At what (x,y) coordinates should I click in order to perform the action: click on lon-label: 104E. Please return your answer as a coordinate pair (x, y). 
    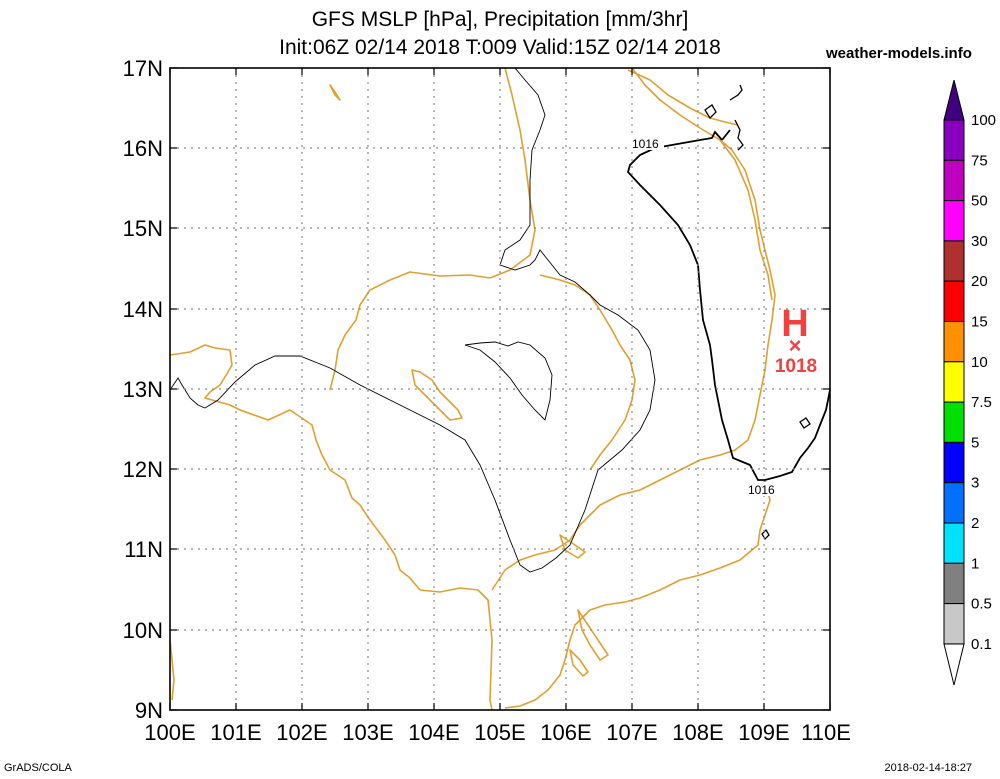
    Looking at the image, I should click on (433, 732).